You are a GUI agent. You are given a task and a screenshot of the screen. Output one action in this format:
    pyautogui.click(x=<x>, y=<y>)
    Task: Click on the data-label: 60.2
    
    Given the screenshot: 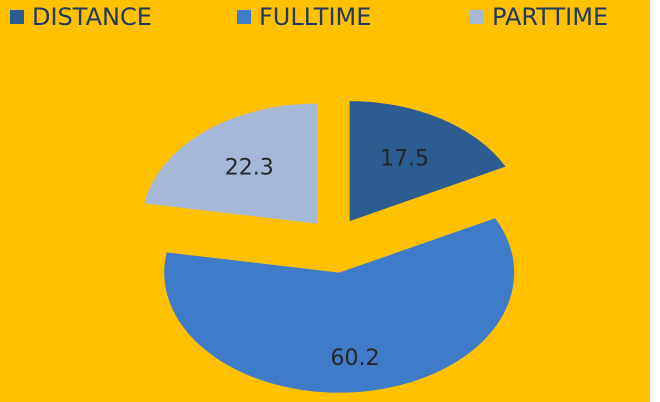 What is the action you would take?
    pyautogui.click(x=354, y=358)
    